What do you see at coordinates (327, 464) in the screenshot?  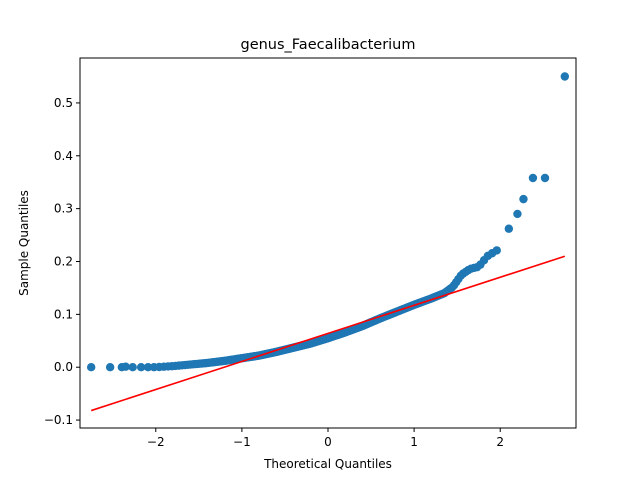 I see `x-axis-label: Theoretical Quantiles` at bounding box center [327, 464].